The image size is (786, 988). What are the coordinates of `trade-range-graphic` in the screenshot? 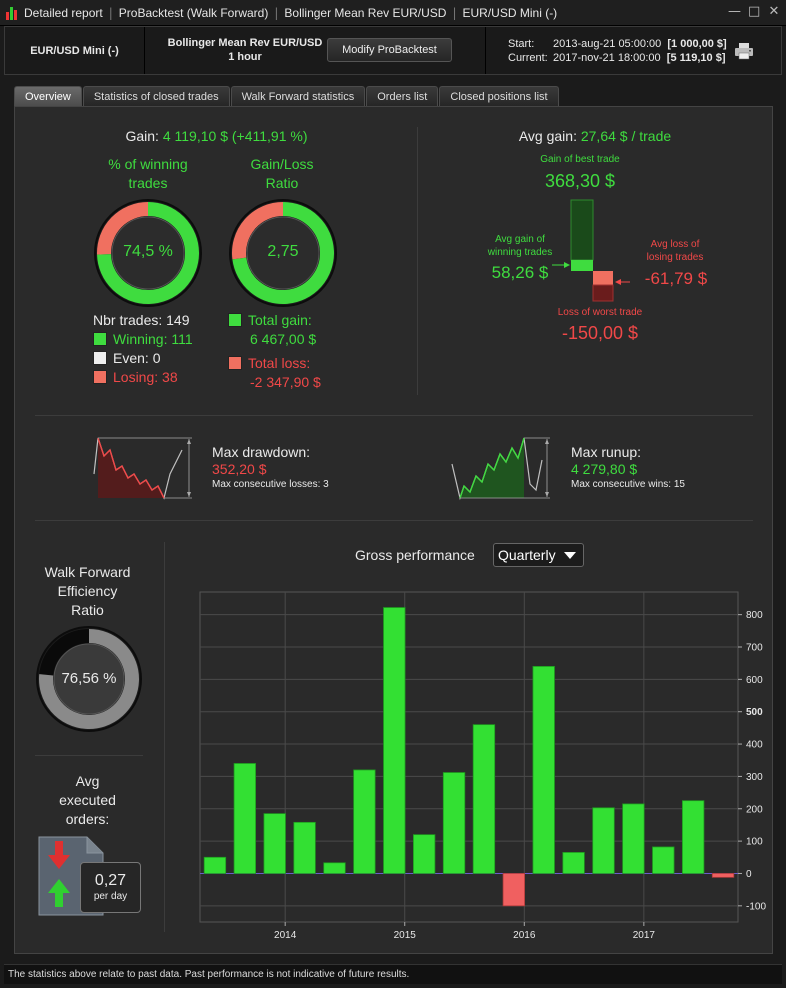 It's located at (591, 250).